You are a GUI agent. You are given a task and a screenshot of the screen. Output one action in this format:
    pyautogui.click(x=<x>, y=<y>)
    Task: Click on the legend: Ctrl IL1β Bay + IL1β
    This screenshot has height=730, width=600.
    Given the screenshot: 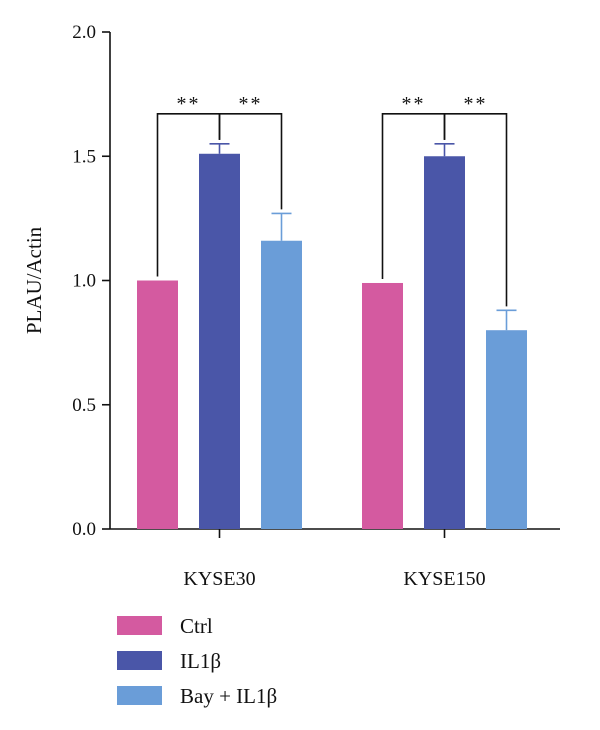 What is the action you would take?
    pyautogui.click(x=197, y=661)
    